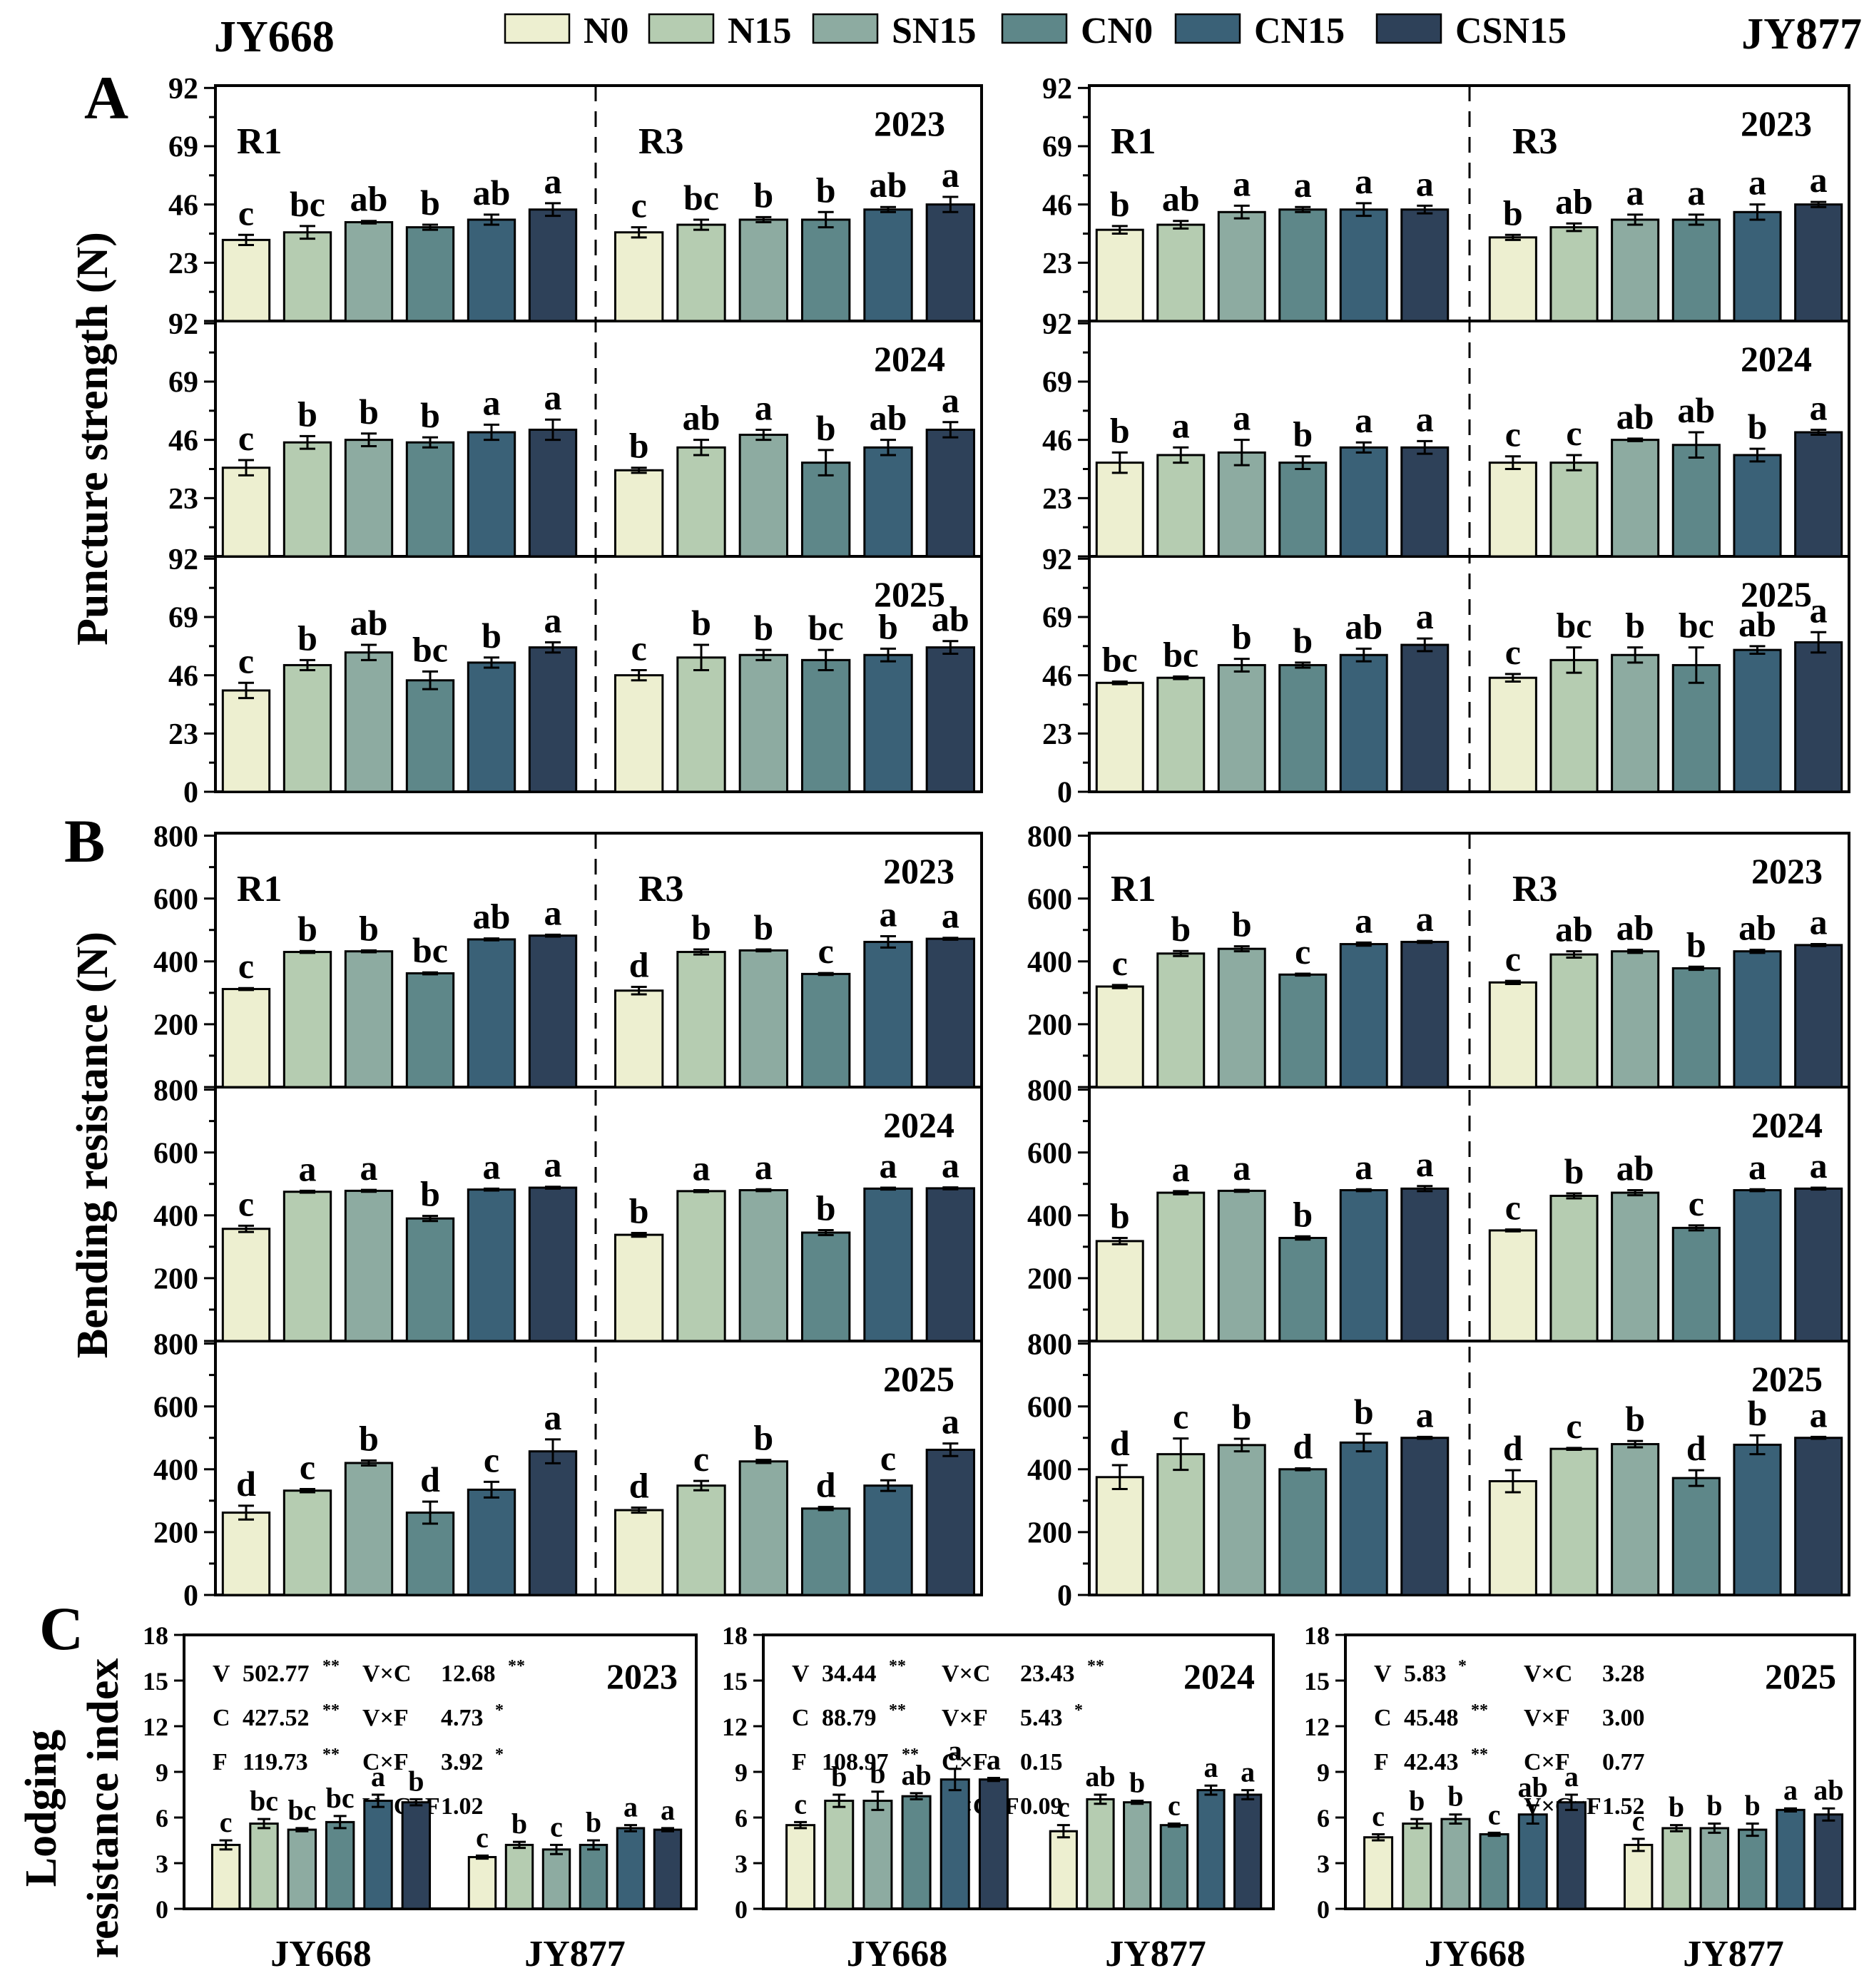  Describe the element at coordinates (1133, 889) in the screenshot. I see `stage-label-r1: R1` at that location.